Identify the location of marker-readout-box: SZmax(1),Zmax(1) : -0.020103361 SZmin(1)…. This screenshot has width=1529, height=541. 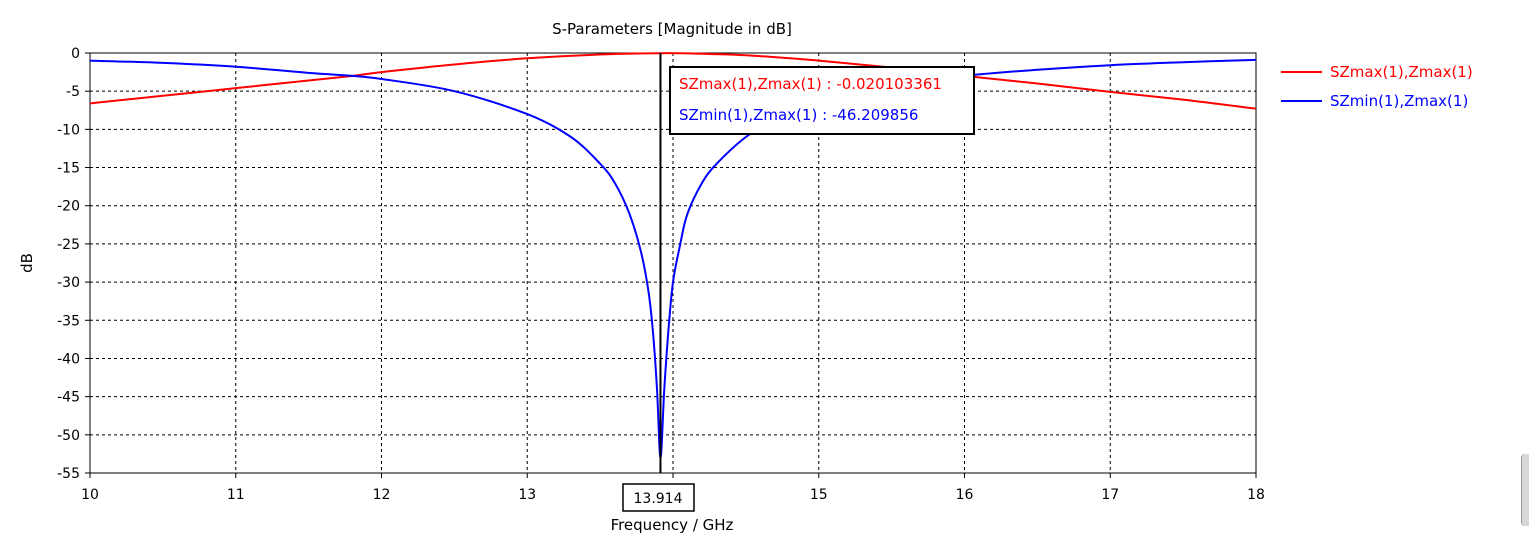
(822, 100).